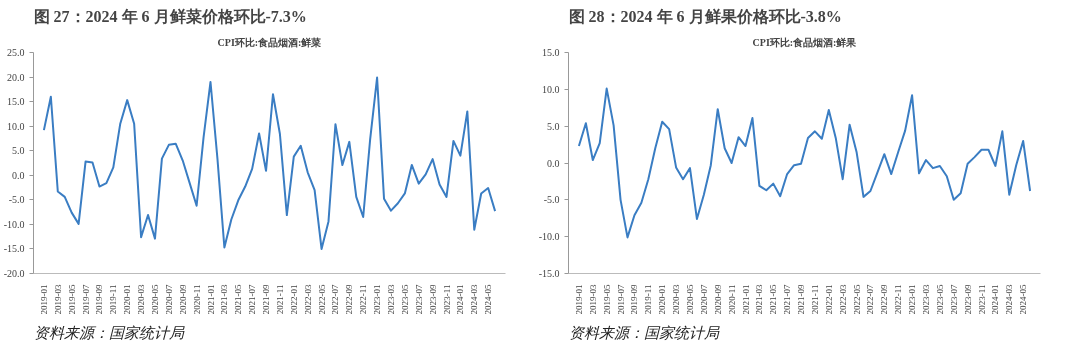 The image size is (1067, 347). What do you see at coordinates (705, 16) in the screenshot?
I see `chart-title: 图 28：2024 年 6 月鲜果价格环比-3.8%` at bounding box center [705, 16].